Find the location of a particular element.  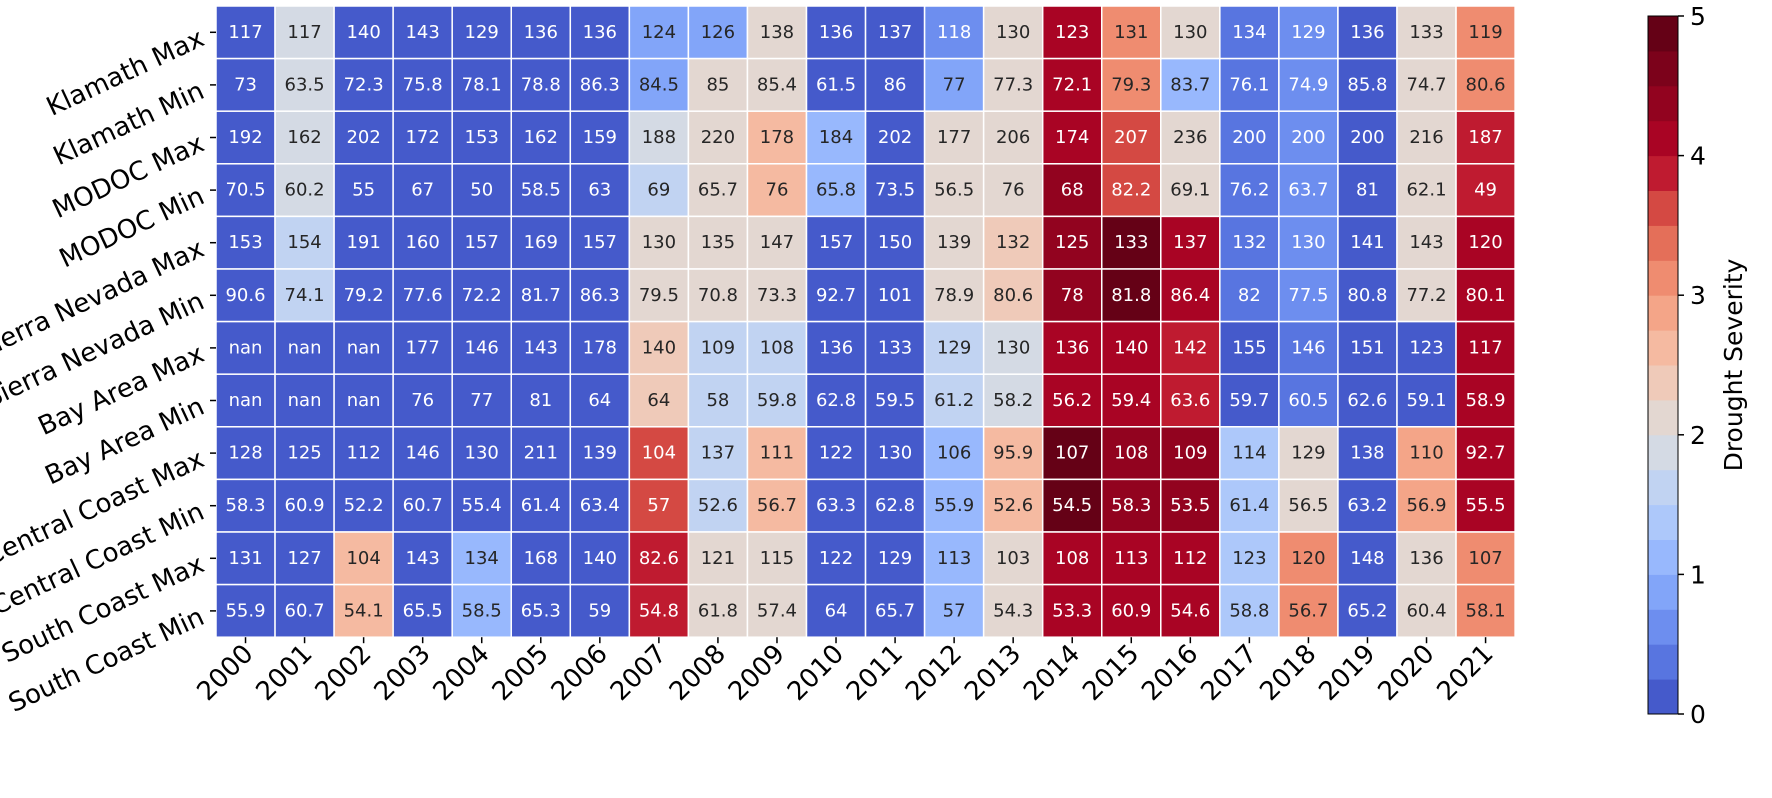

heatmap-cell-r1-c19 is located at coordinates (1367, 84).